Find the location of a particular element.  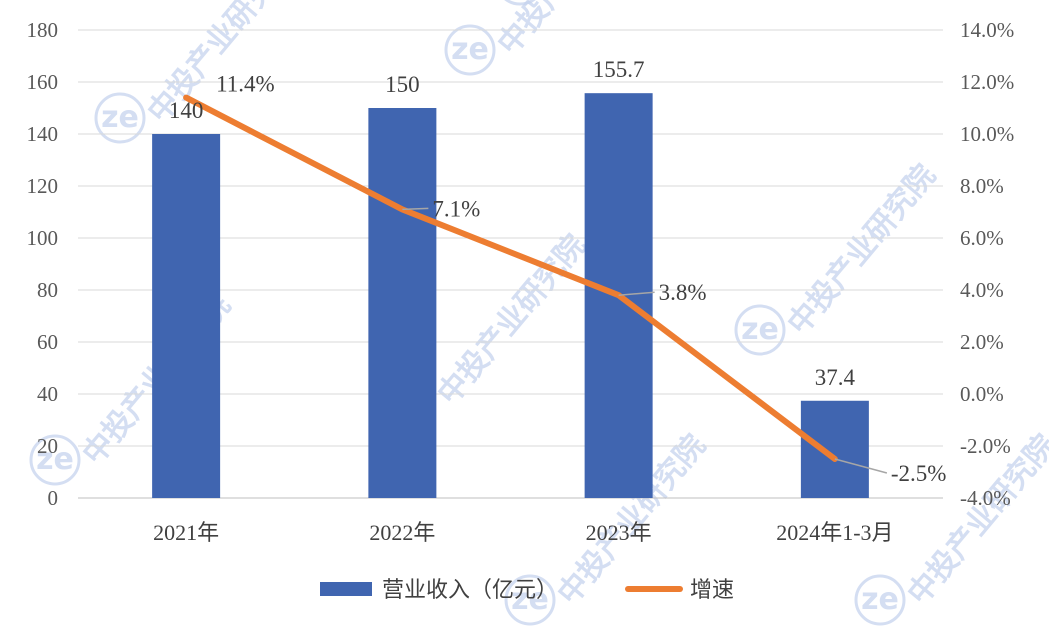

legend-swatch-bar is located at coordinates (346, 589).